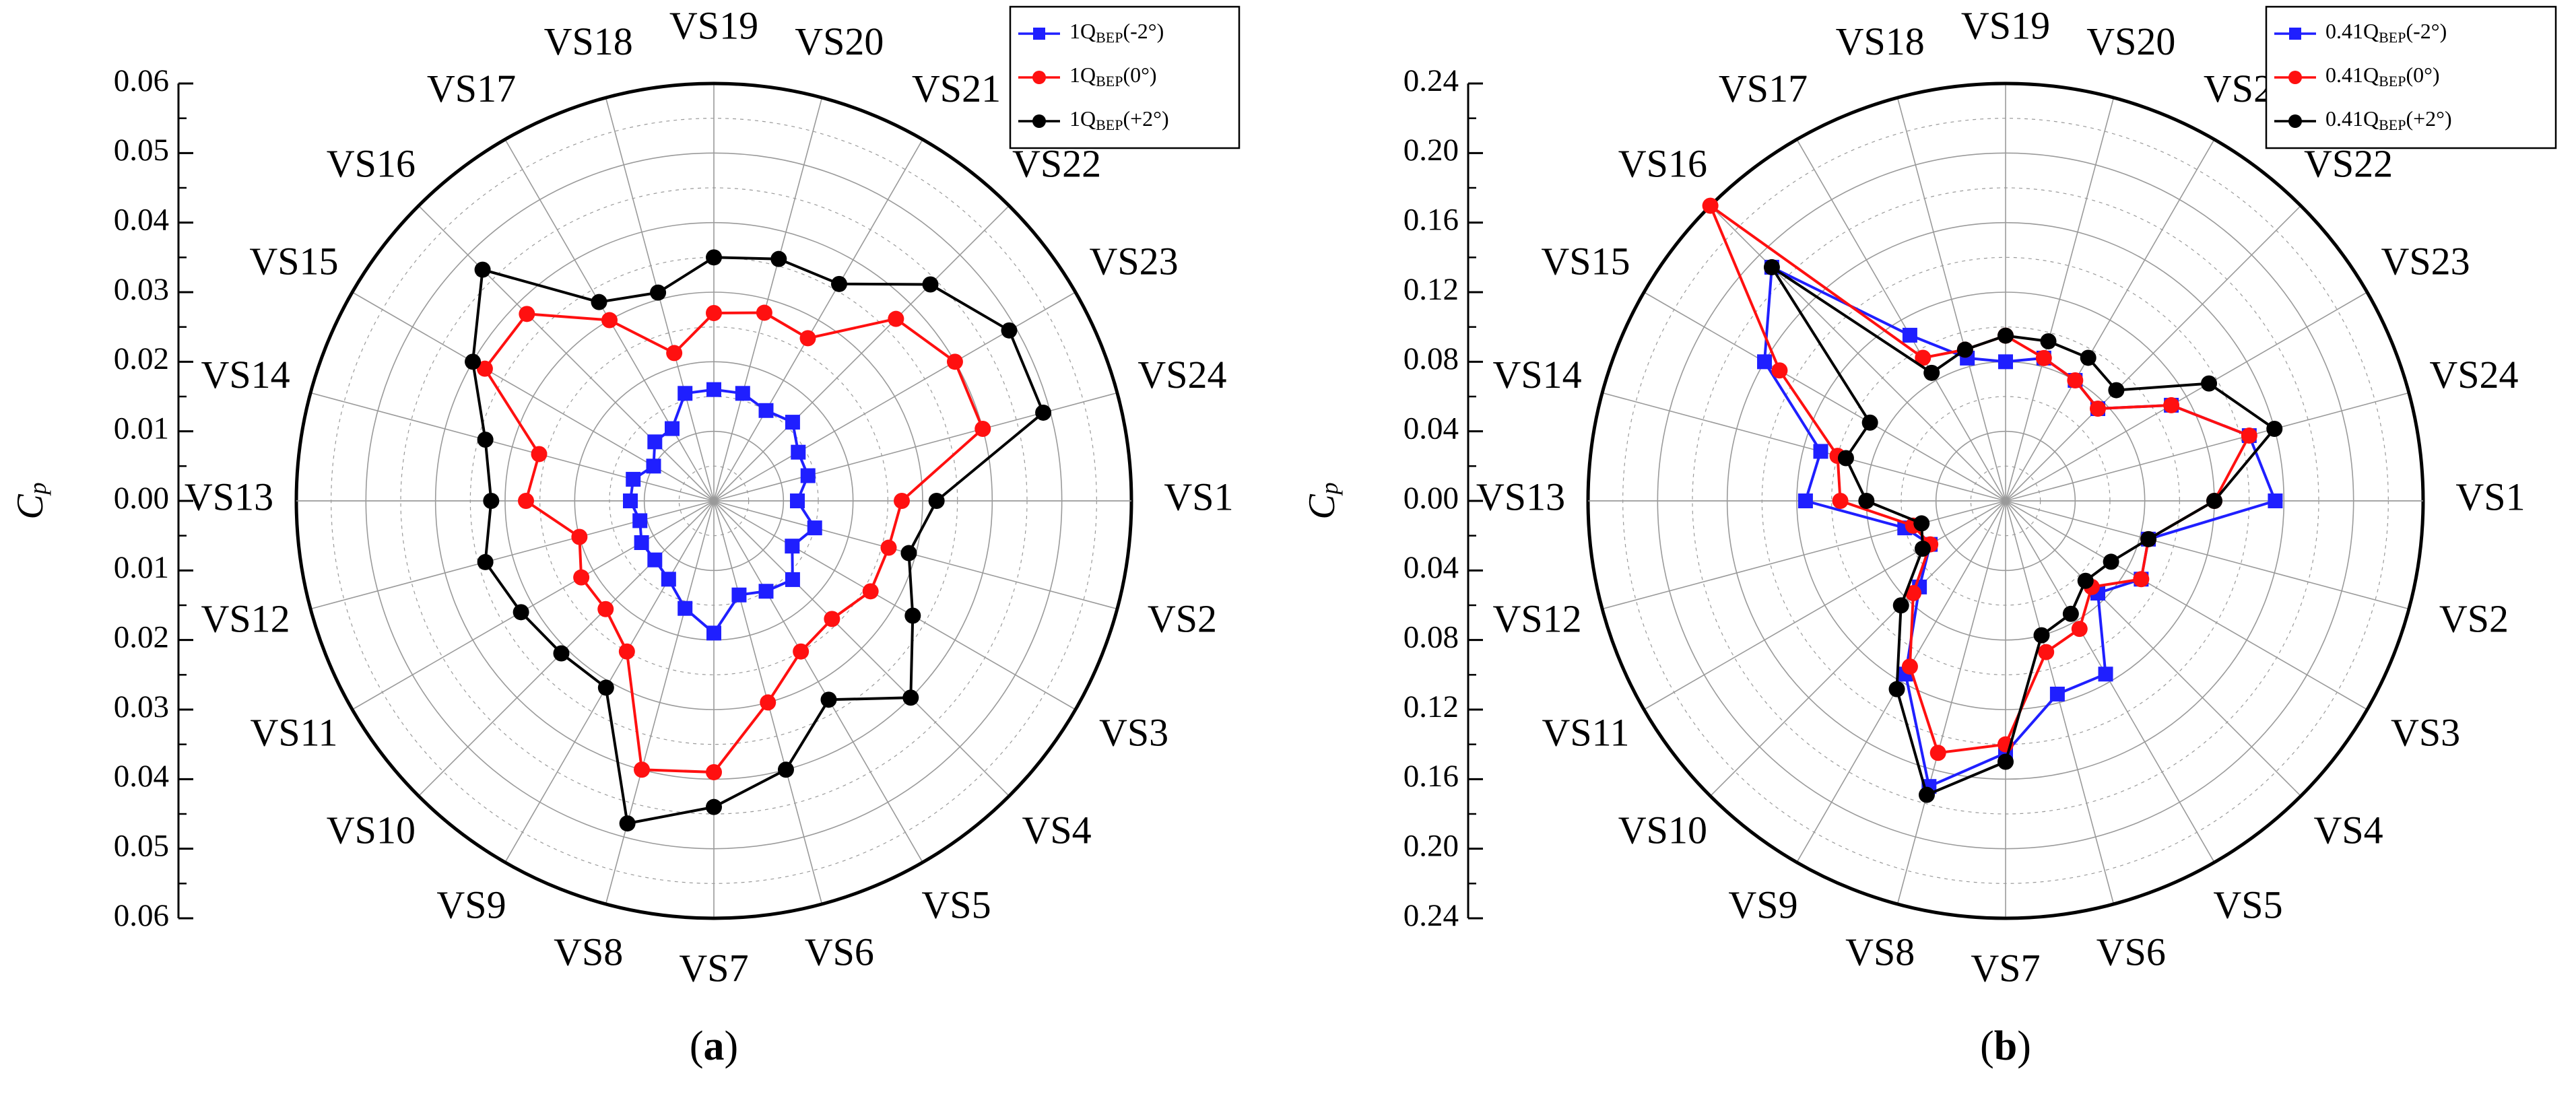 This screenshot has width=2576, height=1094. Describe the element at coordinates (732, 1046) in the screenshot. I see `panel-label-close: )` at that location.